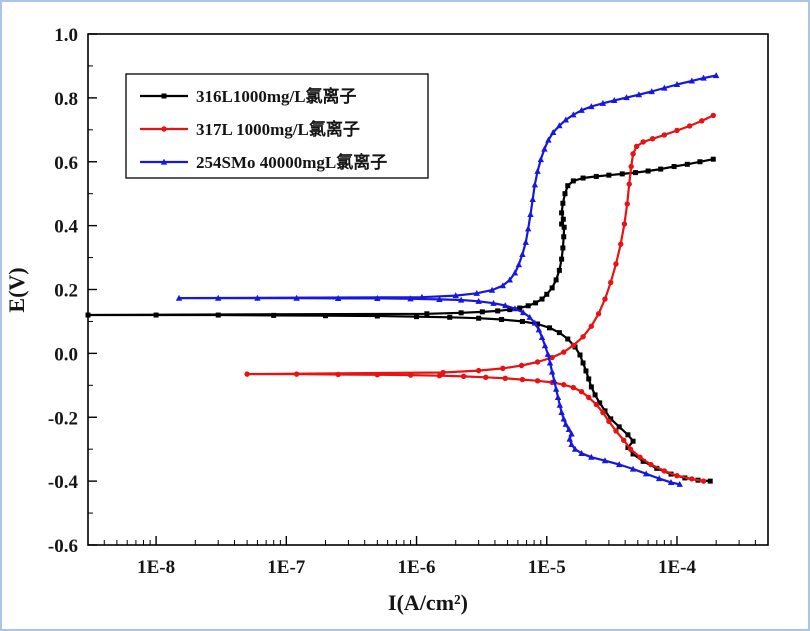  I want to click on x-tick-label: 1E-8, so click(156, 567).